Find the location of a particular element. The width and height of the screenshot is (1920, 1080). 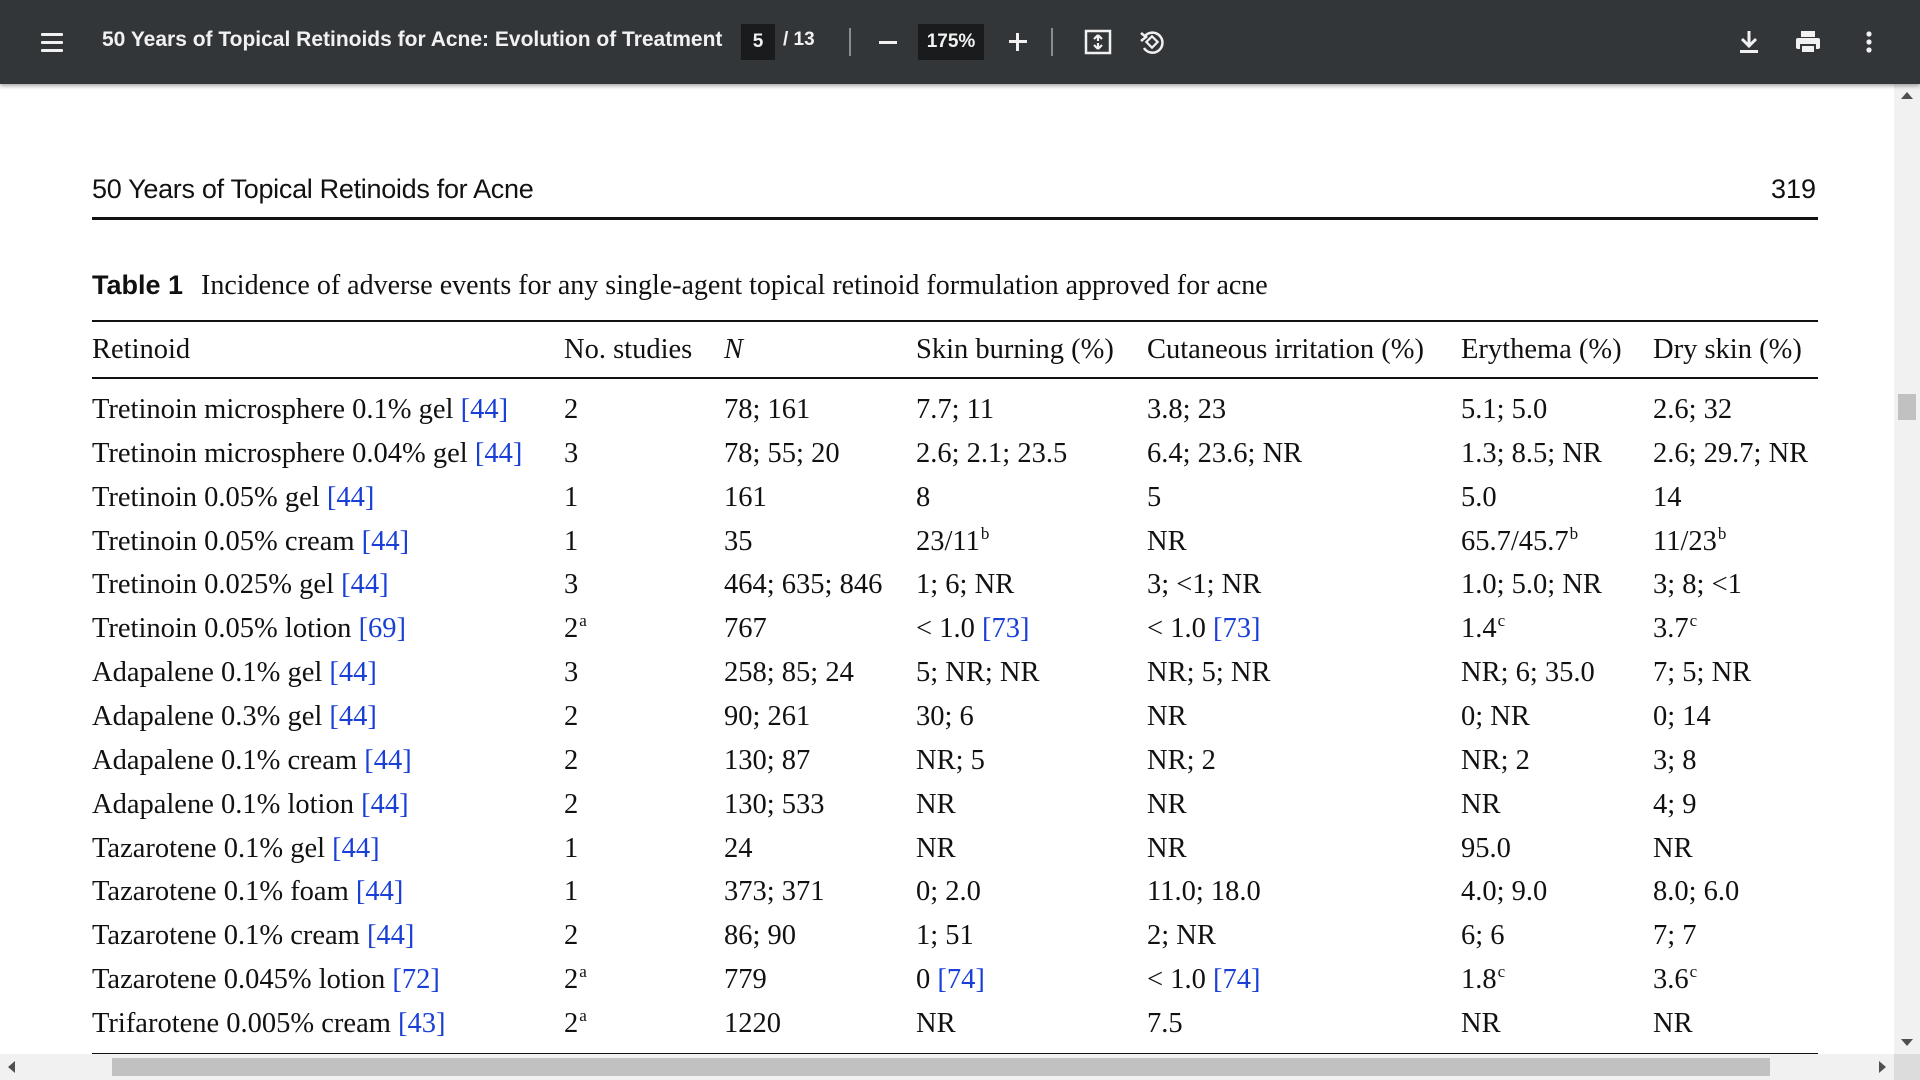

retinoid-name: Tazarotene 0.1% cream is located at coordinates (226, 936).